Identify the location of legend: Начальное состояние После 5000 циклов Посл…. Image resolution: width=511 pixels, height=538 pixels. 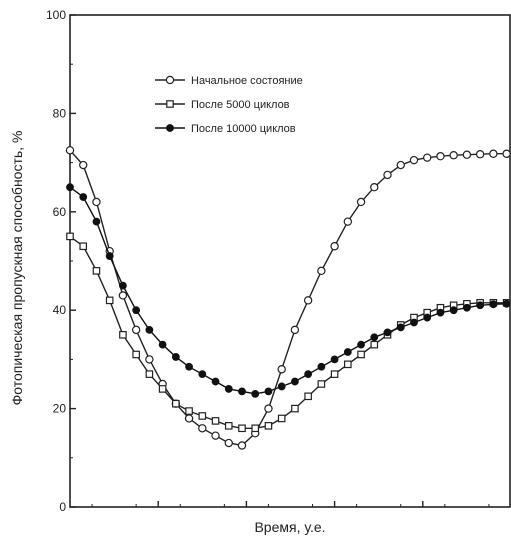
(229, 105).